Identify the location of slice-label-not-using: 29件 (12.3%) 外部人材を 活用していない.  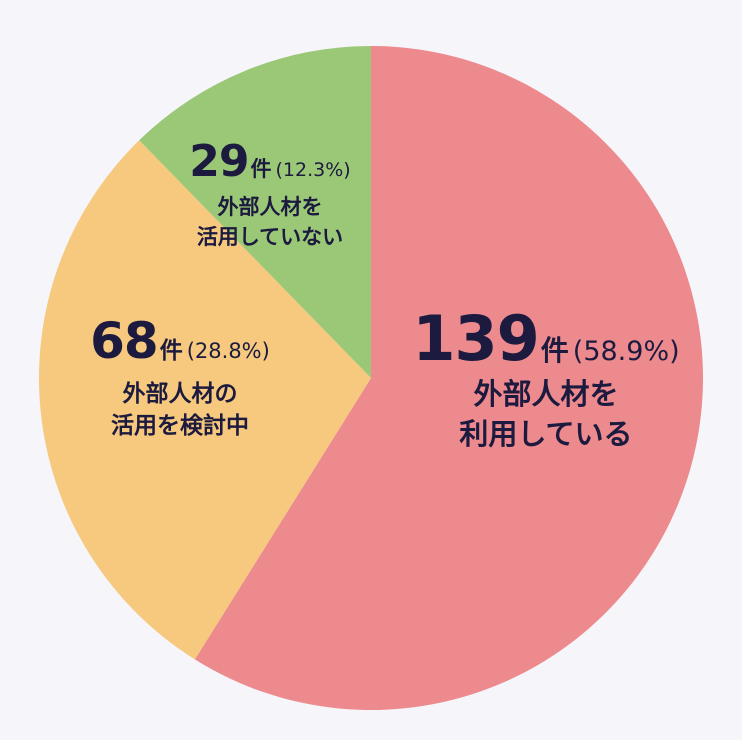
(270, 196).